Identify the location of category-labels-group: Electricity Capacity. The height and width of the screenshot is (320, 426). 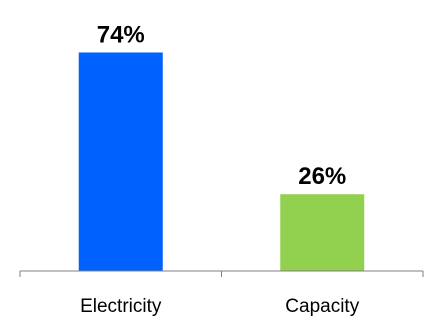
(220, 306).